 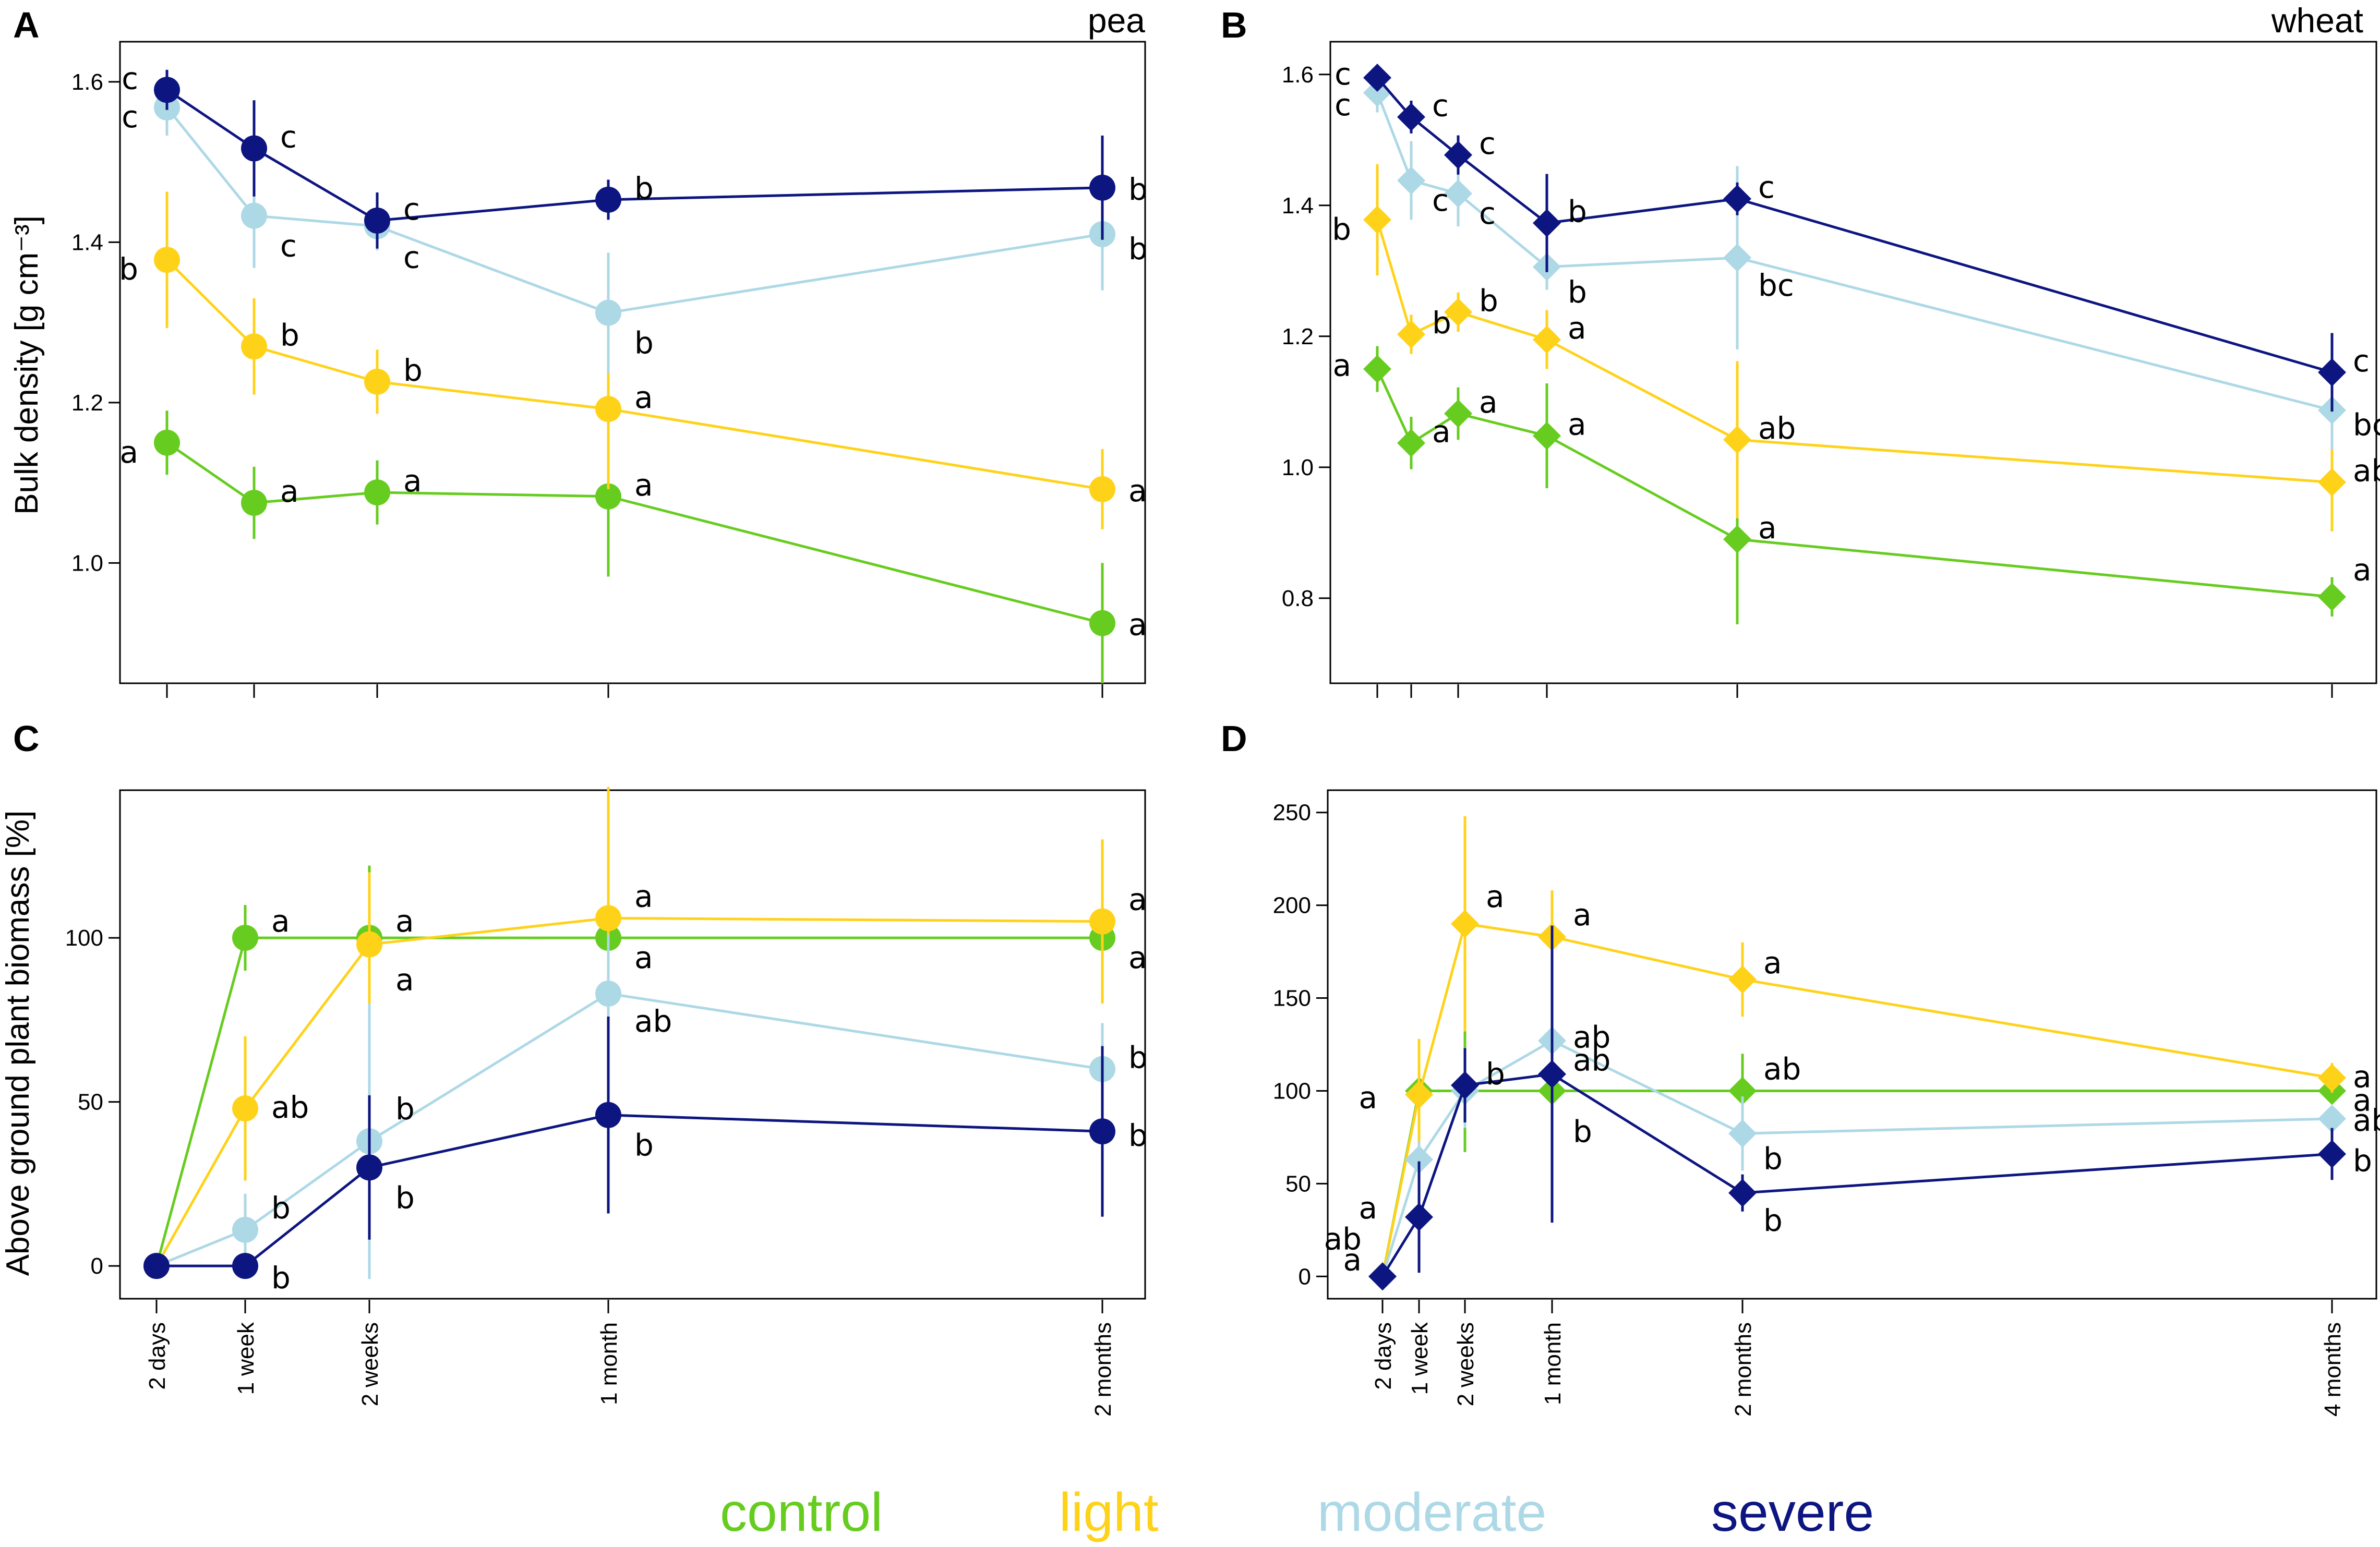 What do you see at coordinates (1466, 1364) in the screenshot?
I see `x-tick-label: 2 weeks` at bounding box center [1466, 1364].